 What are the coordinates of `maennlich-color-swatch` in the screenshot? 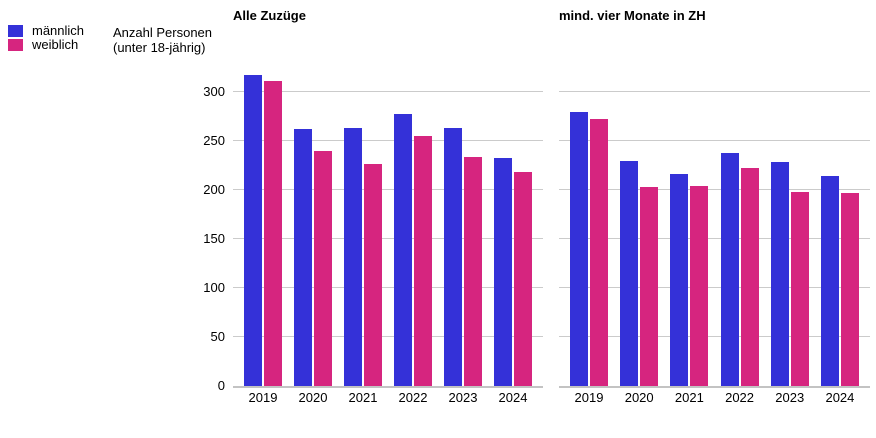 It's located at (15, 31).